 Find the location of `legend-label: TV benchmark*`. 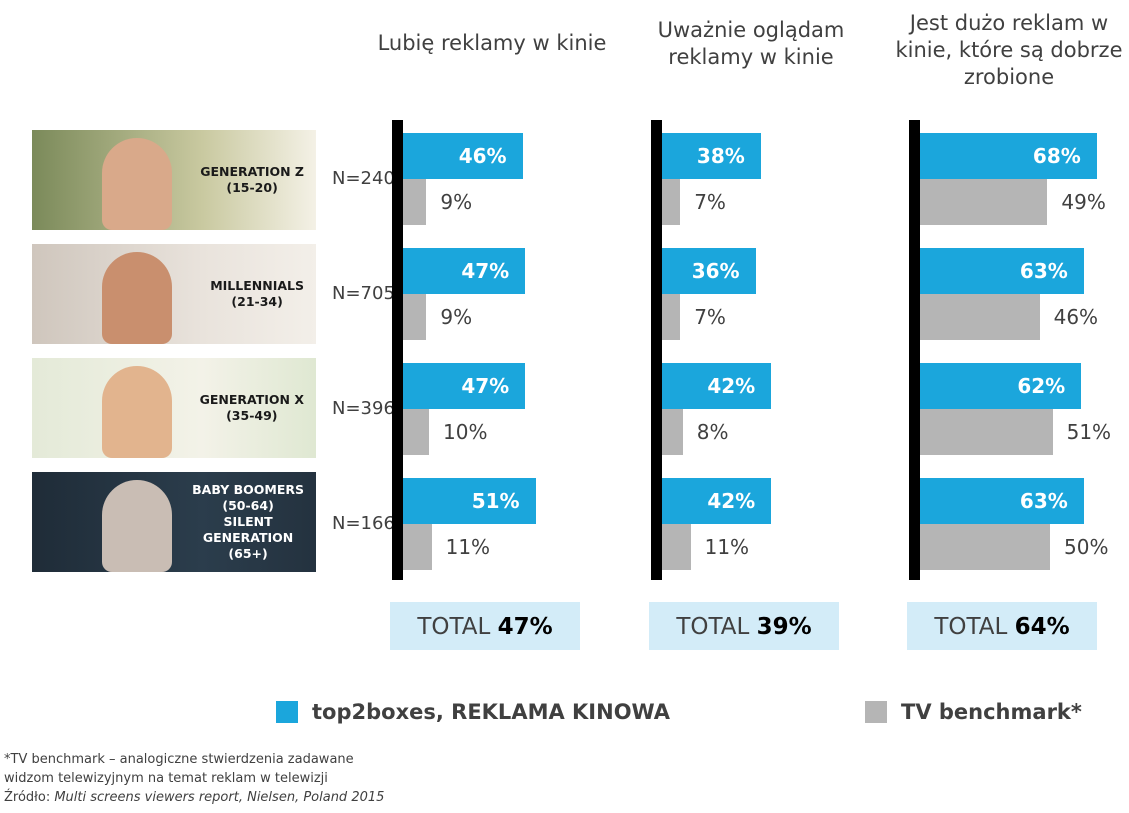

legend-label: TV benchmark* is located at coordinates (991, 712).